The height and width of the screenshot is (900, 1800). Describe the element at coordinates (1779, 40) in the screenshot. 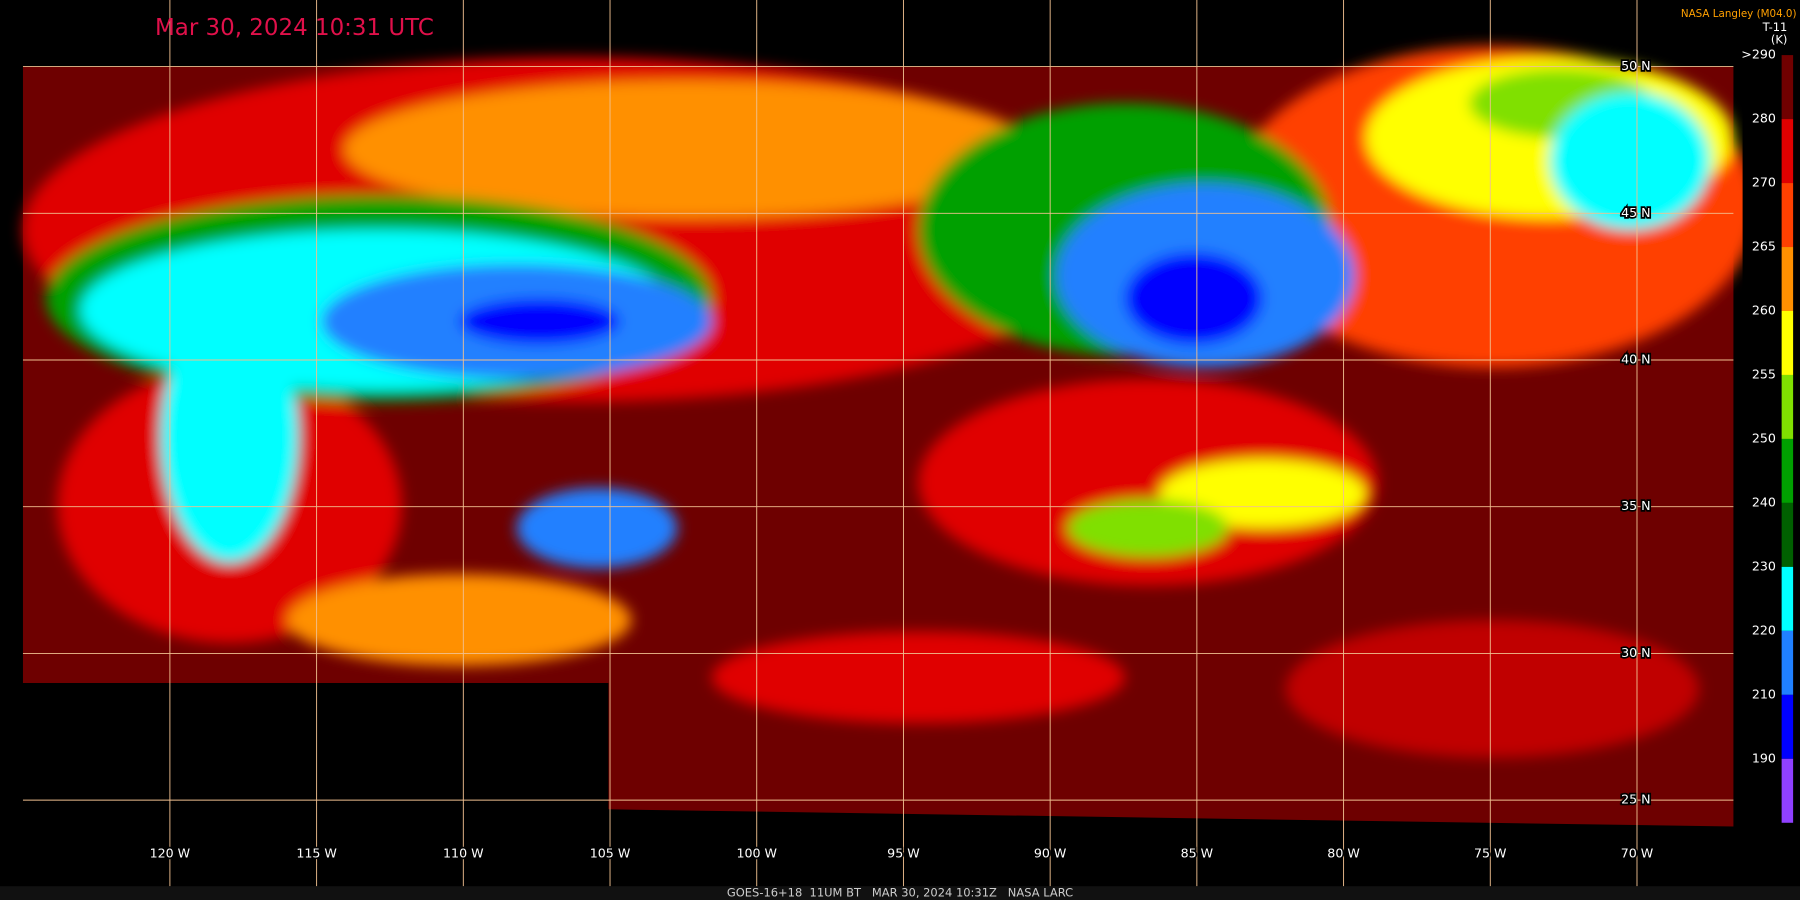

I see `colorbar-unit: (K)` at that location.